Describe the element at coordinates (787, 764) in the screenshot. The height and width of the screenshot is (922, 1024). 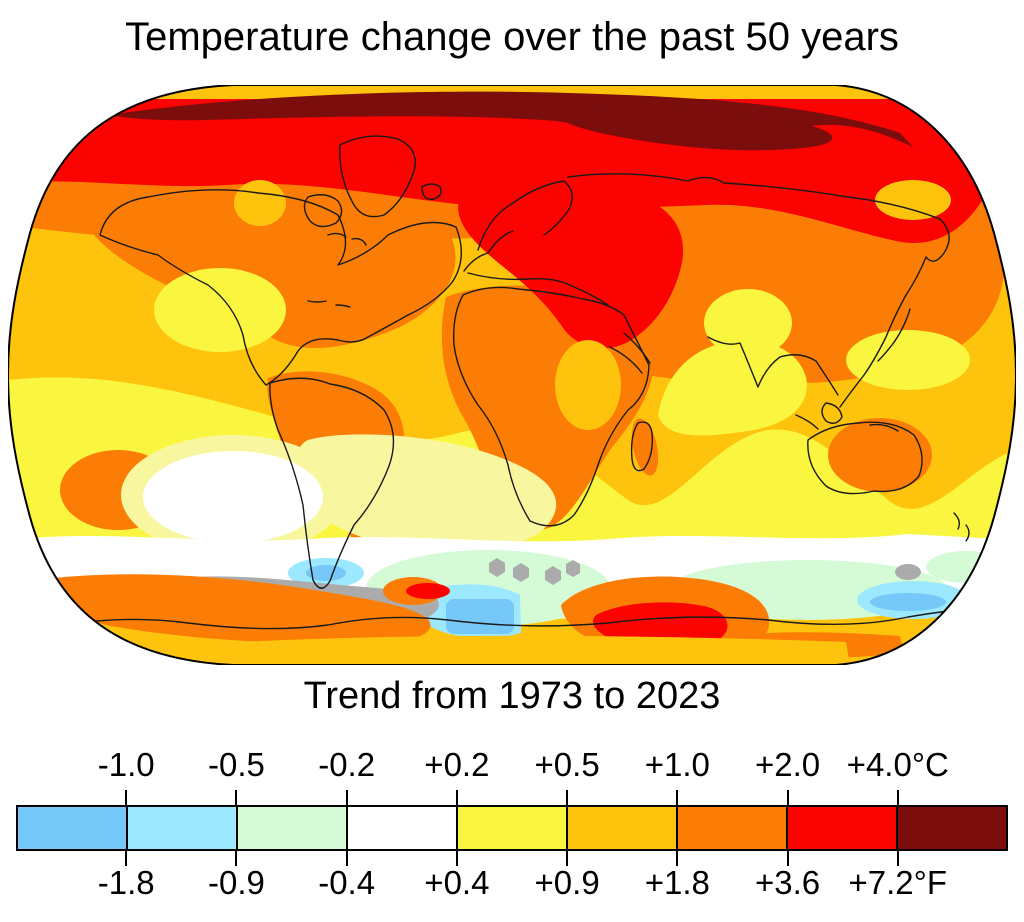
I see `celsius-label-7: +2.0` at that location.